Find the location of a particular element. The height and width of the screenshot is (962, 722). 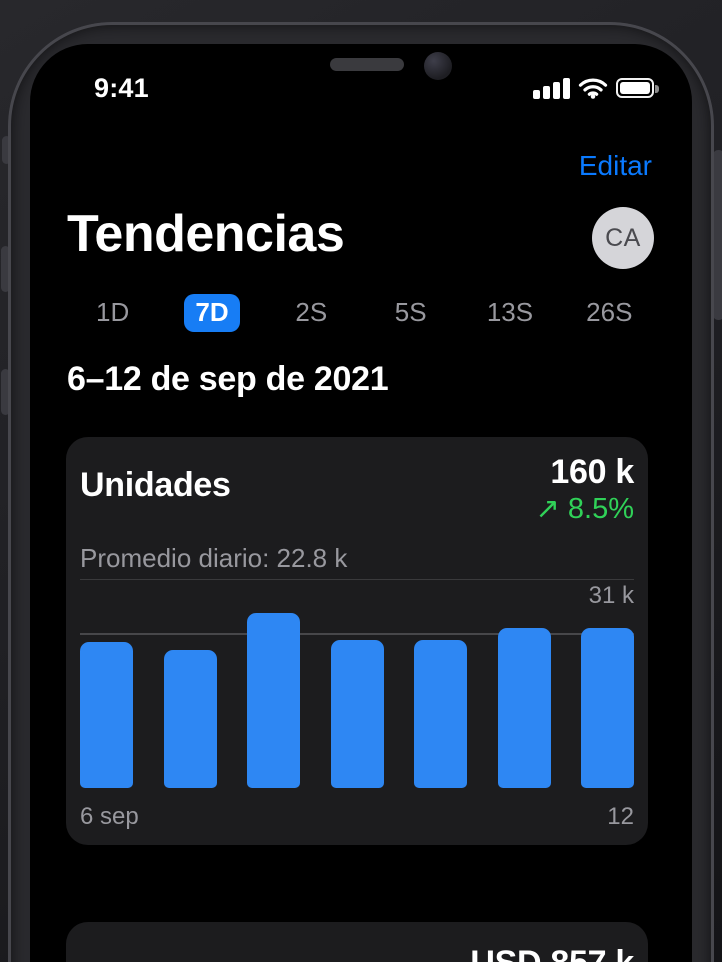

status-time: 9:41 is located at coordinates (121, 87).